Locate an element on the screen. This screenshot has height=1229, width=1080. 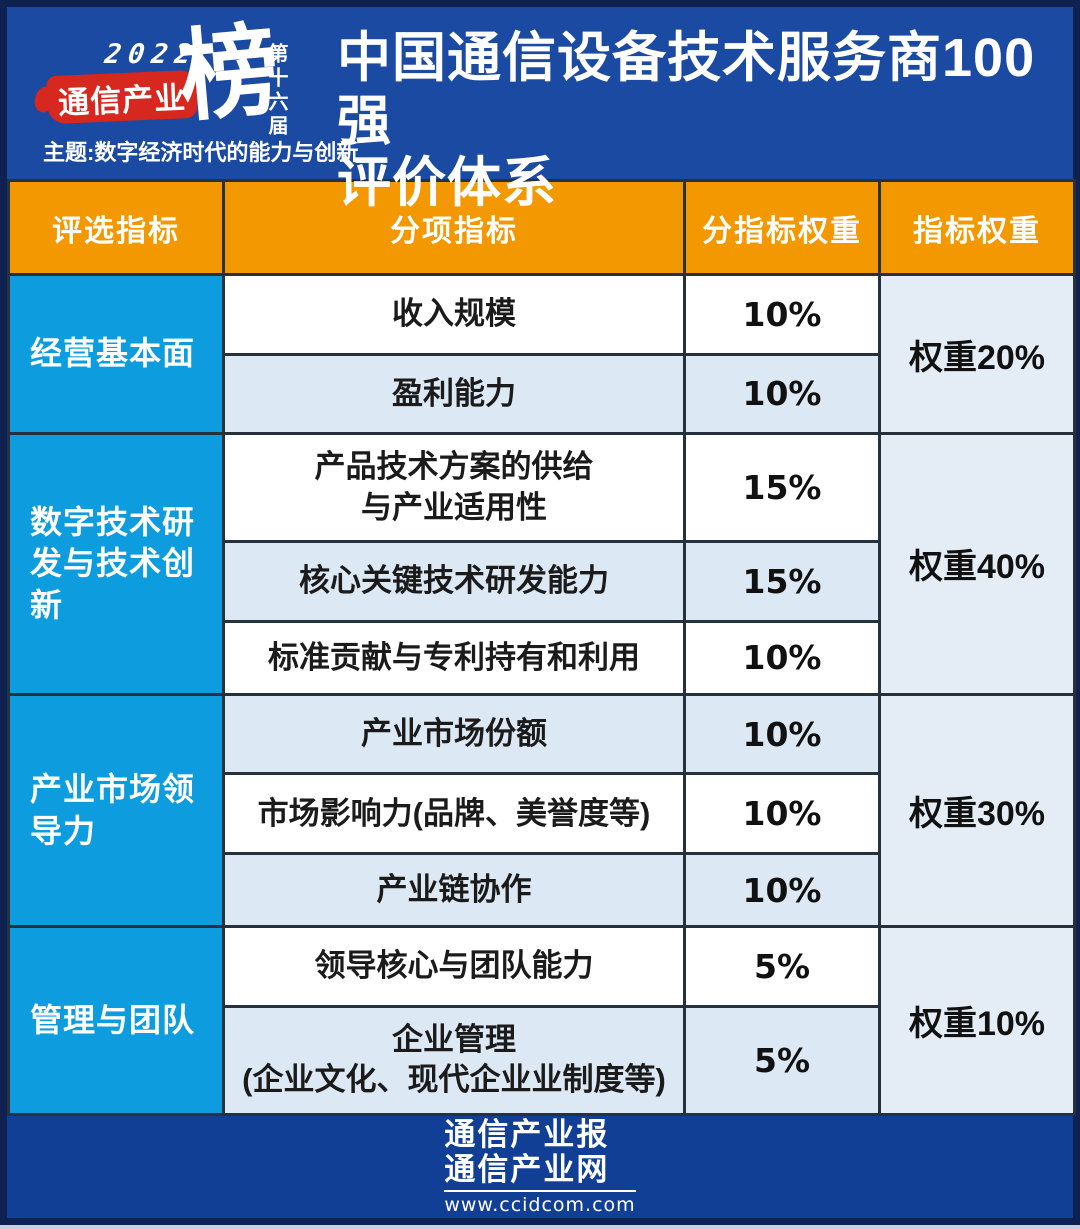
page-title: 中国通信设备技术服务商100强 评价体系 is located at coordinates (705, 111).